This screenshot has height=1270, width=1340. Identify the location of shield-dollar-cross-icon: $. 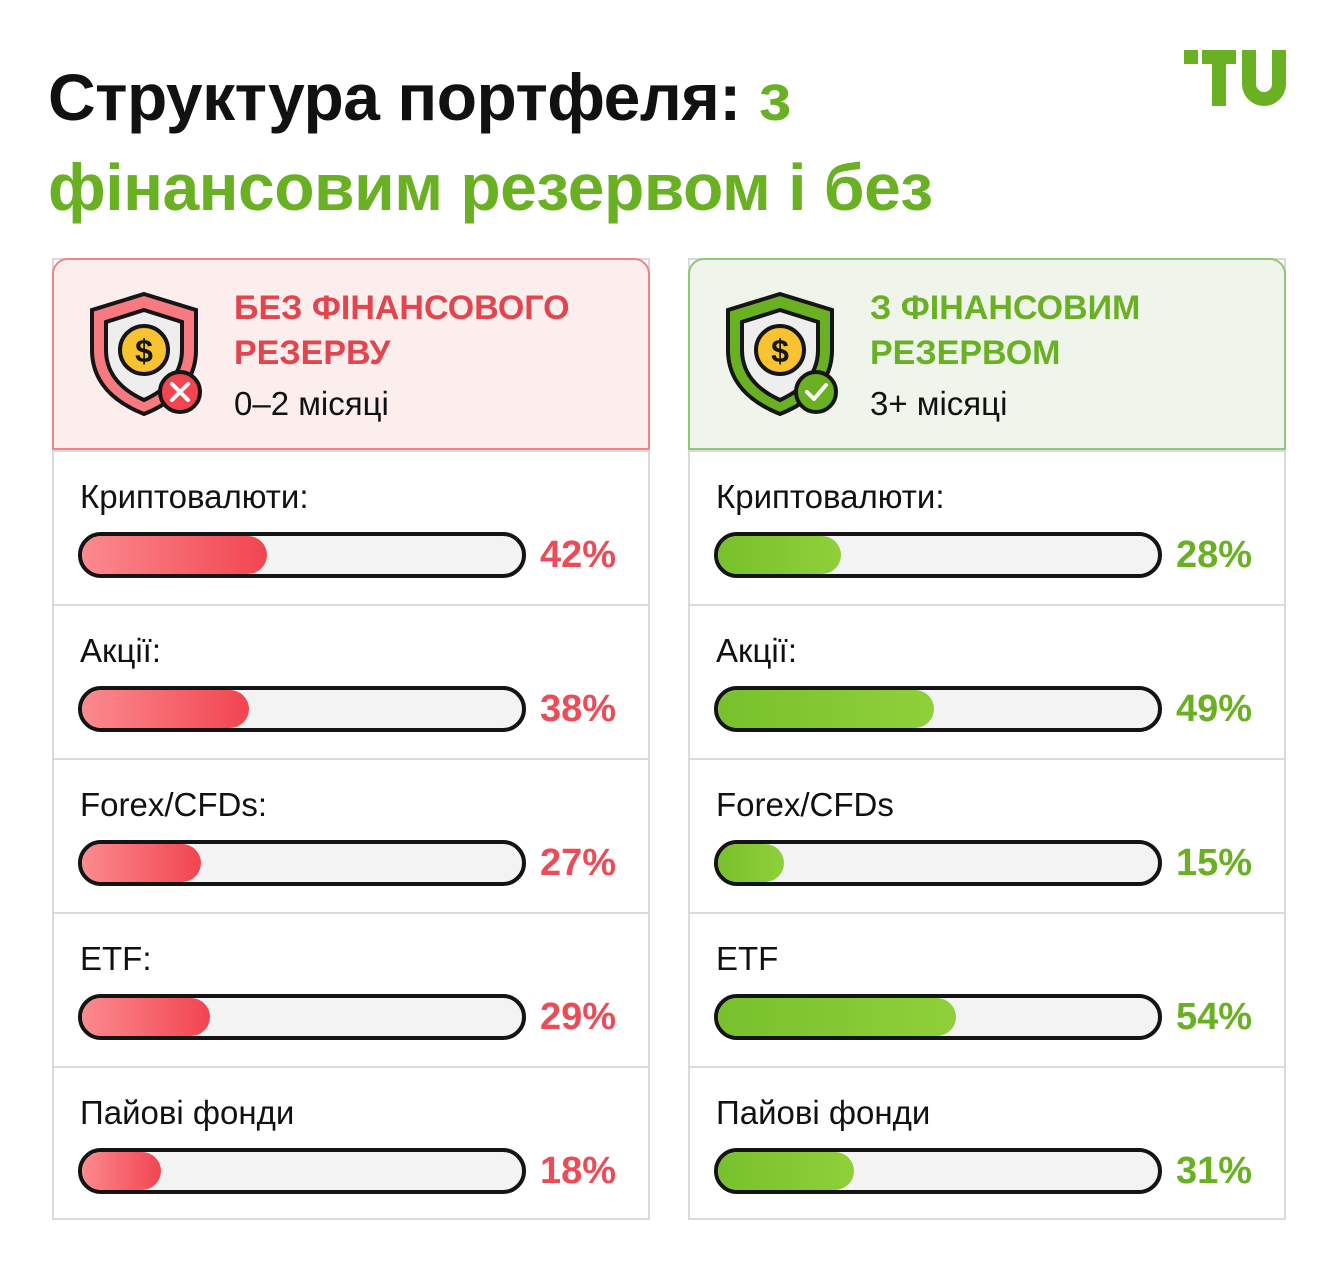
(146, 354).